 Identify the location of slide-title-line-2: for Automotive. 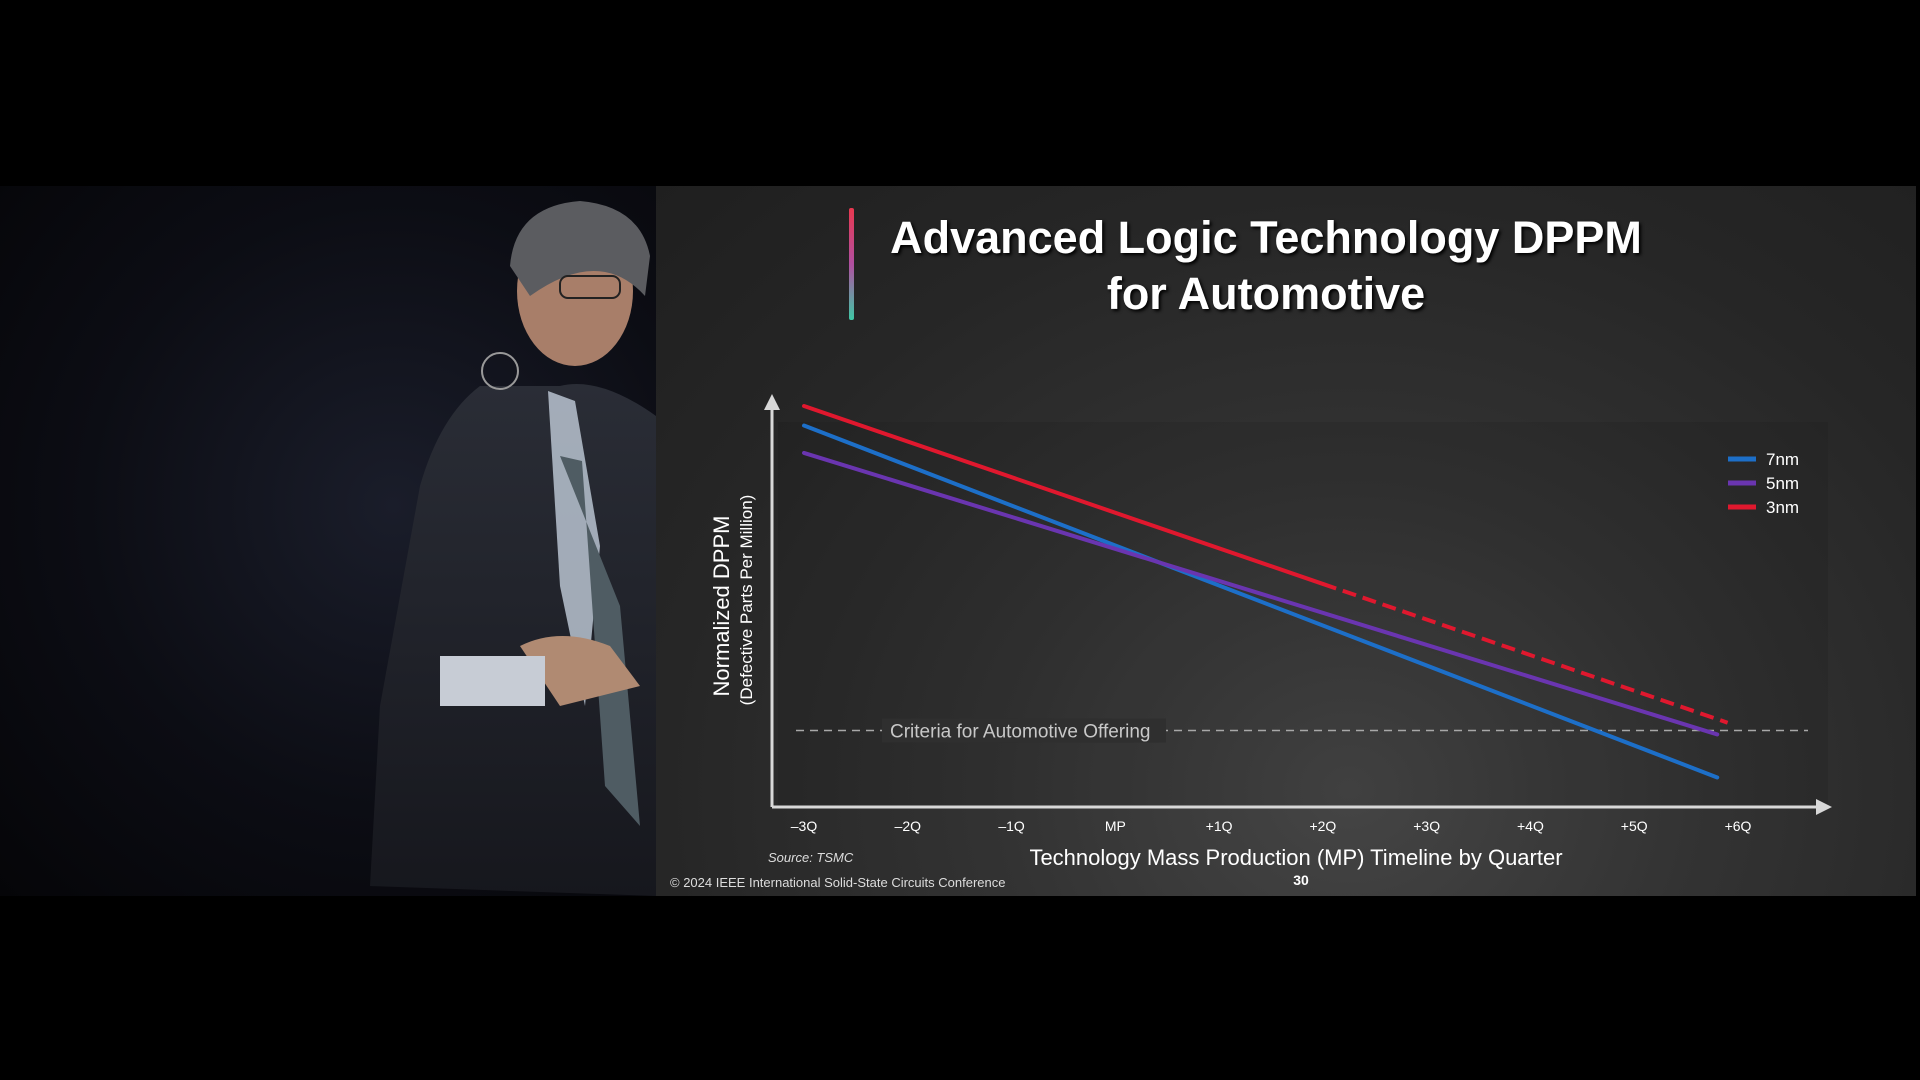
(1266, 293).